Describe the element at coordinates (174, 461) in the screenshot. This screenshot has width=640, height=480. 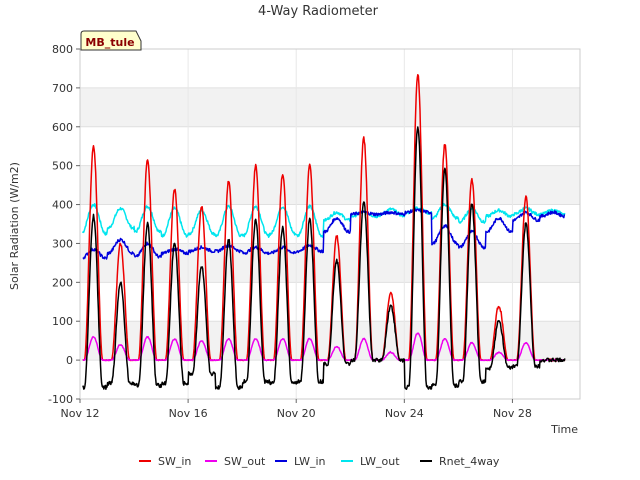
I see `legend-label-sw-in: SW_in` at that location.